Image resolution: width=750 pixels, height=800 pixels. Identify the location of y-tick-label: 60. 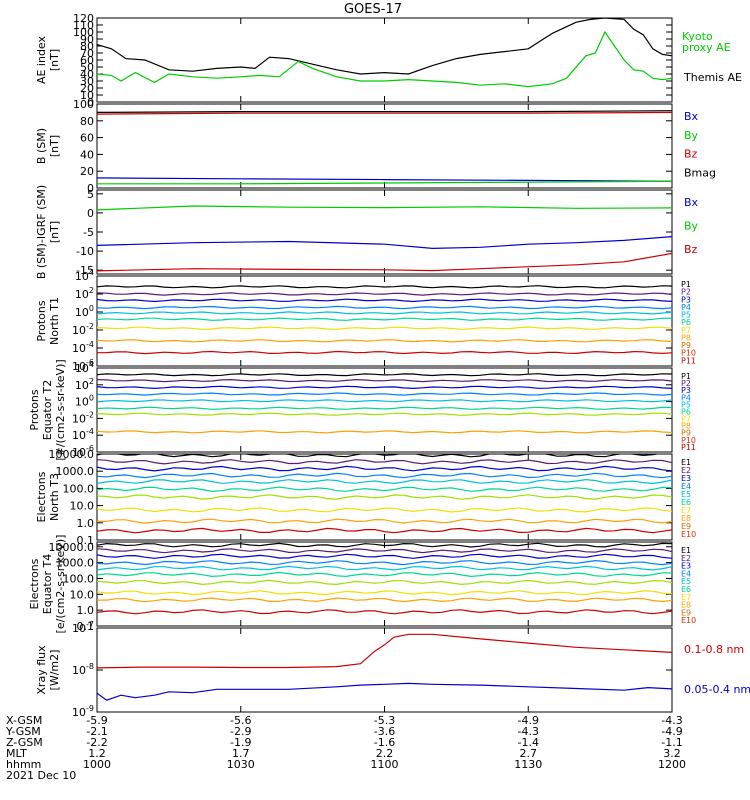
(87, 138).